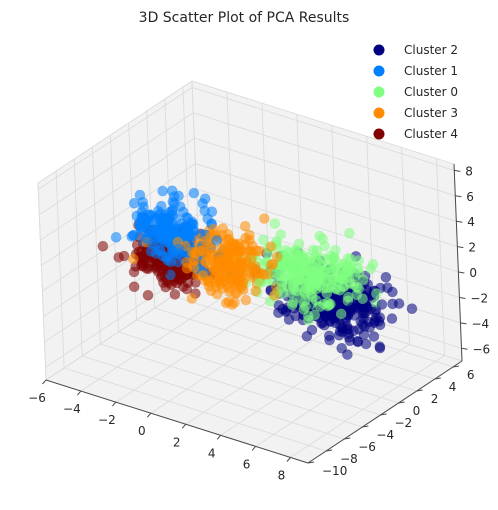 The width and height of the screenshot is (498, 510). I want to click on z-tick-label: −2, so click(479, 299).